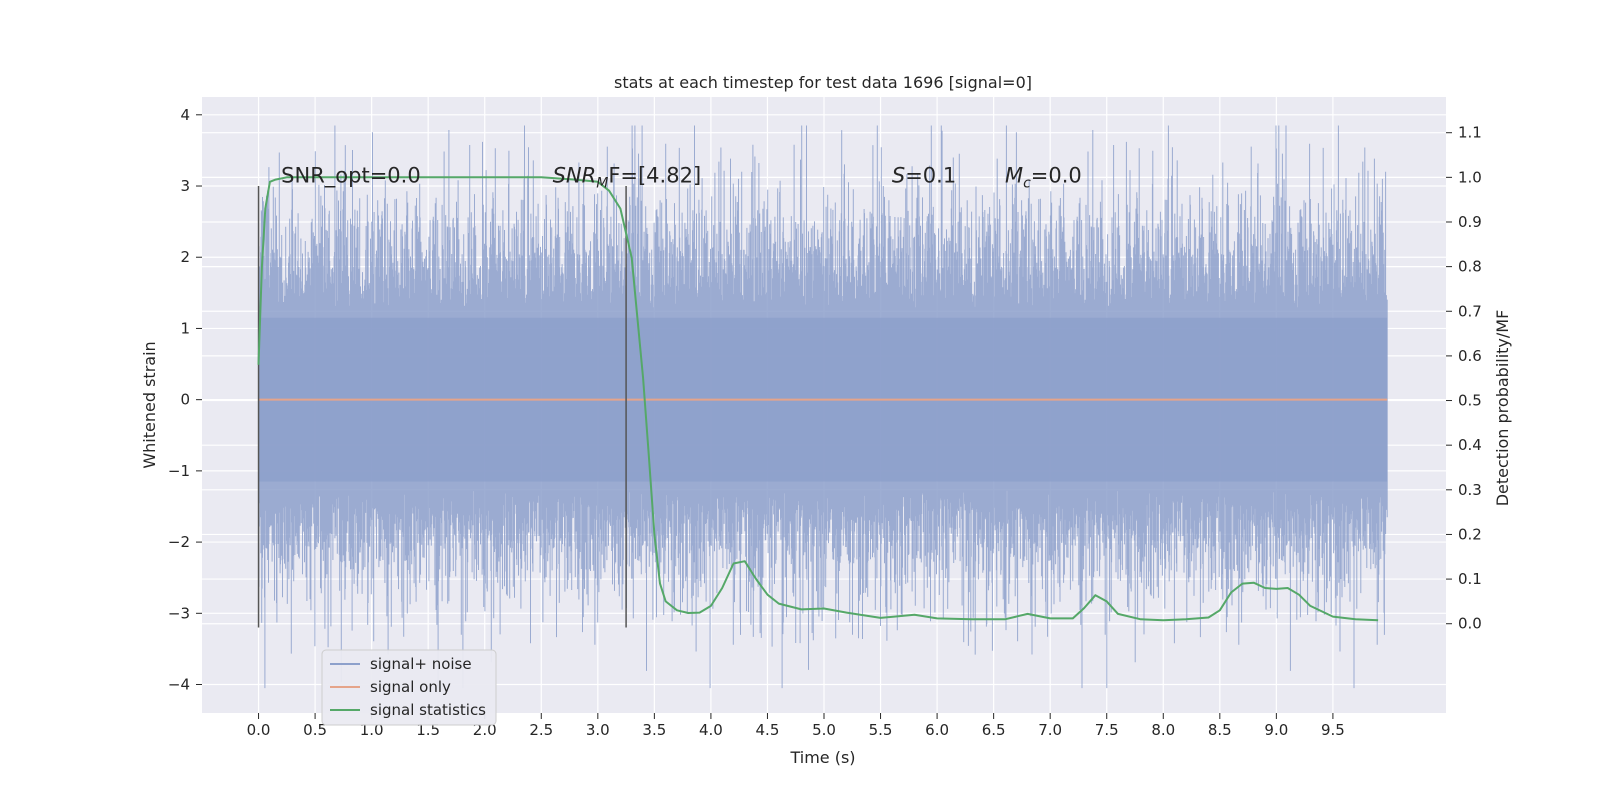  What do you see at coordinates (1163, 730) in the screenshot?
I see `x-tick-label: 8.0` at bounding box center [1163, 730].